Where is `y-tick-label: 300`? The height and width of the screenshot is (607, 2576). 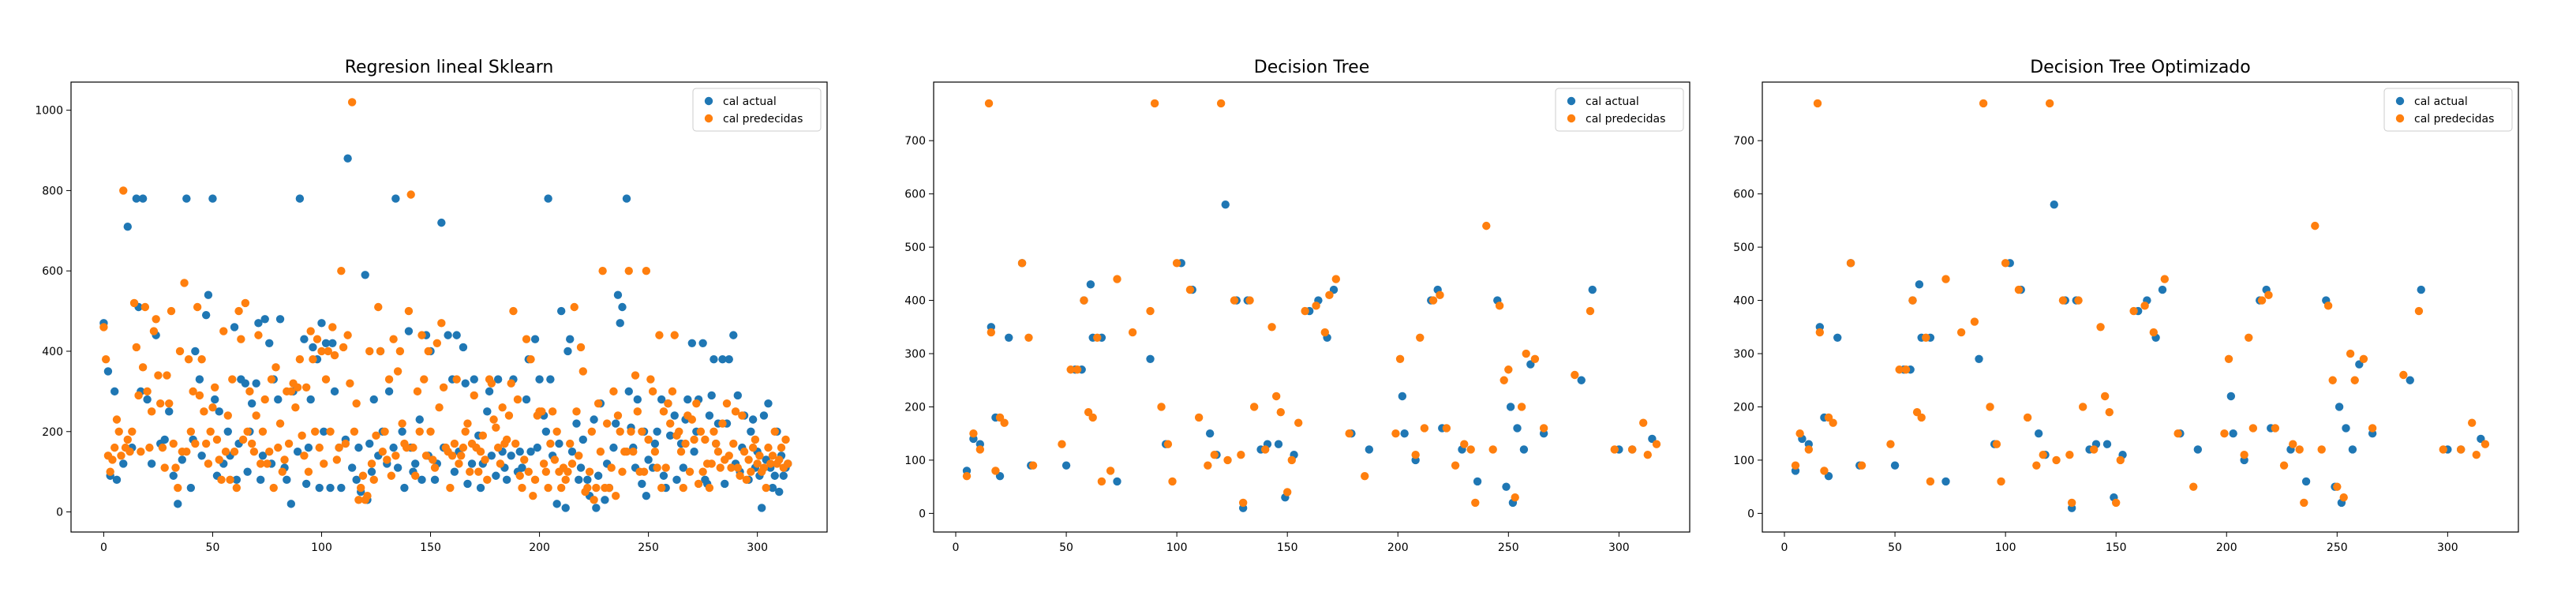
y-tick-label: 300 is located at coordinates (1743, 355).